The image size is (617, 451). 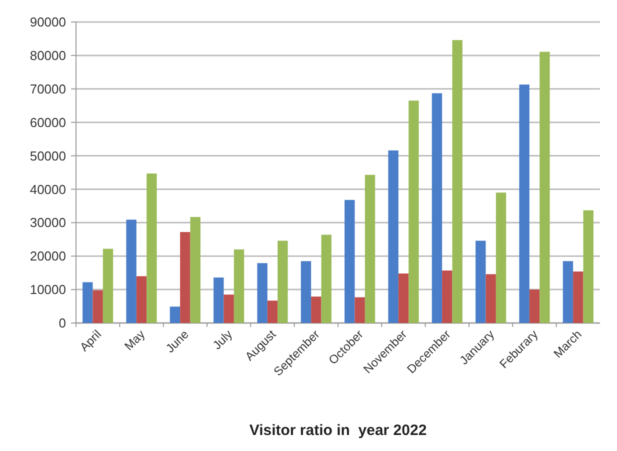 I want to click on y-tick-label: 50000, so click(x=48, y=156).